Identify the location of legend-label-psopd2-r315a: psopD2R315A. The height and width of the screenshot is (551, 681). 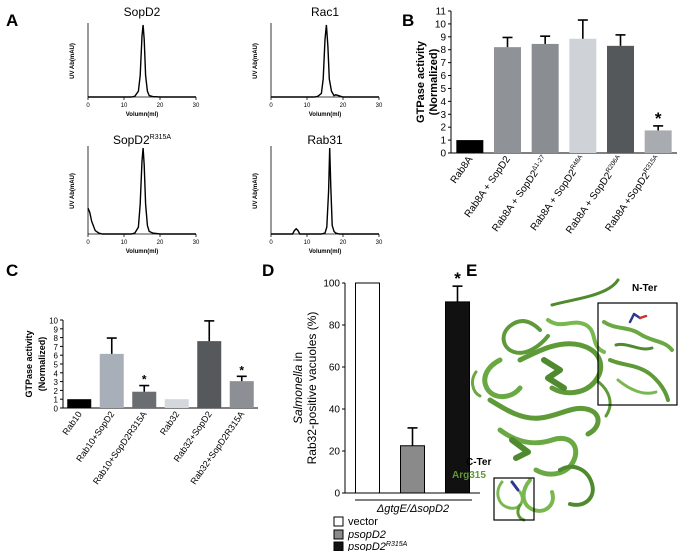
(377, 546).